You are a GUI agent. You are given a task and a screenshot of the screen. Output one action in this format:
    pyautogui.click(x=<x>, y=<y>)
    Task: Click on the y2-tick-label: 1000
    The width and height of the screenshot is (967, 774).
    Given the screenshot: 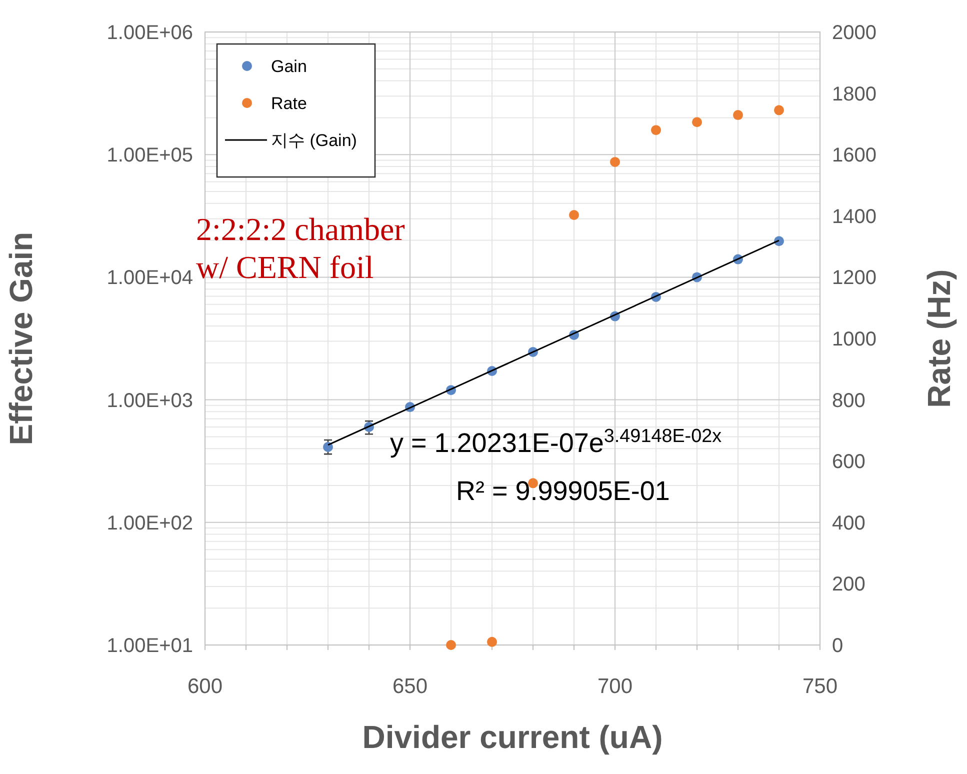 What is the action you would take?
    pyautogui.click(x=854, y=339)
    